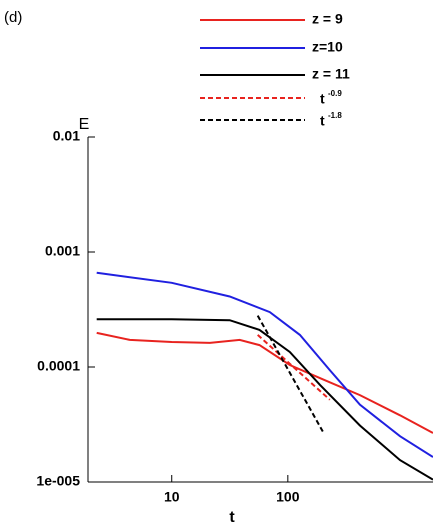 This screenshot has height=529, width=433. What do you see at coordinates (58, 366) in the screenshot?
I see `y-tick-label: 0.0001` at bounding box center [58, 366].